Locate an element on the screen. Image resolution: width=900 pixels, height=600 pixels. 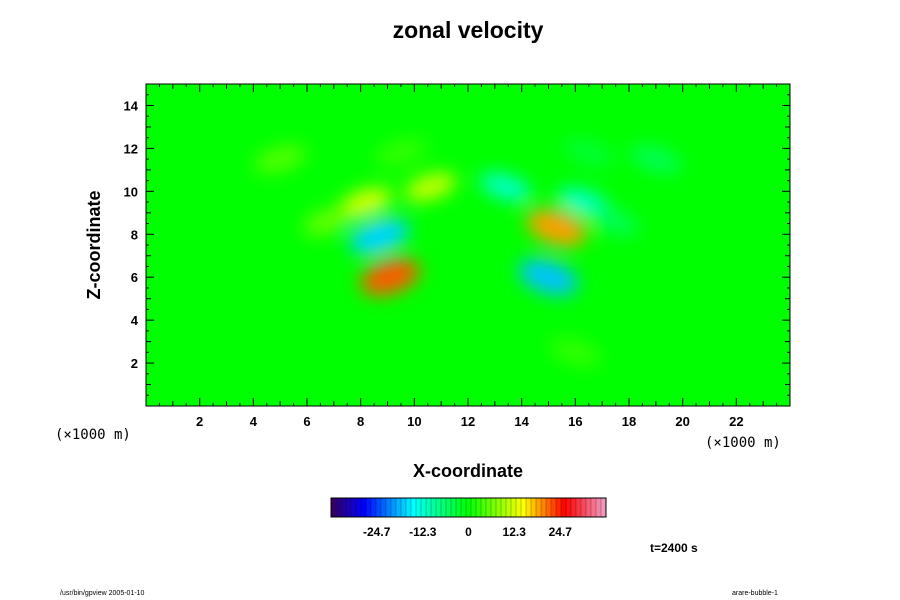
x-unit-label-right: (×1000 m) is located at coordinates (743, 443).